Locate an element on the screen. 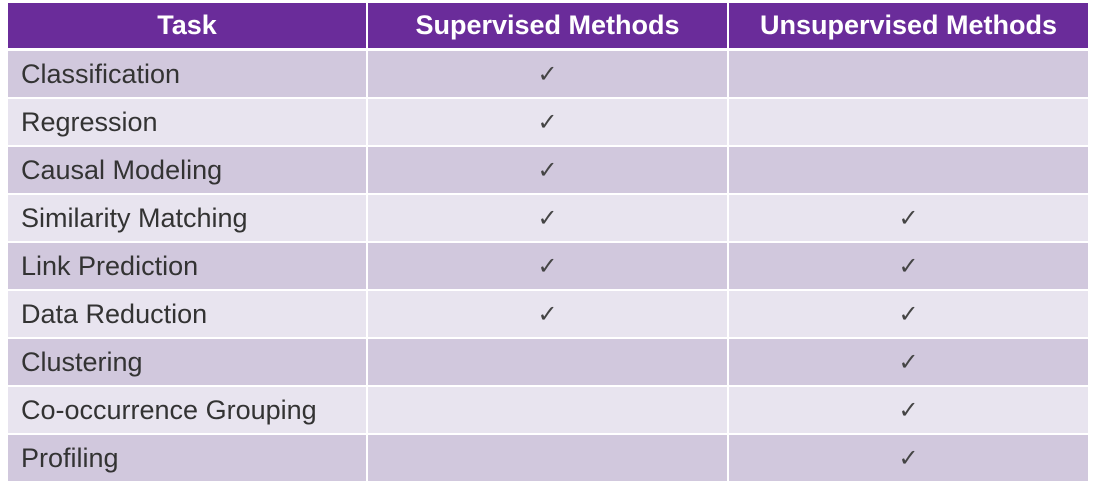 Image resolution: width=1093 pixels, height=496 pixels. task-cell: Causal Modeling is located at coordinates (187, 170).